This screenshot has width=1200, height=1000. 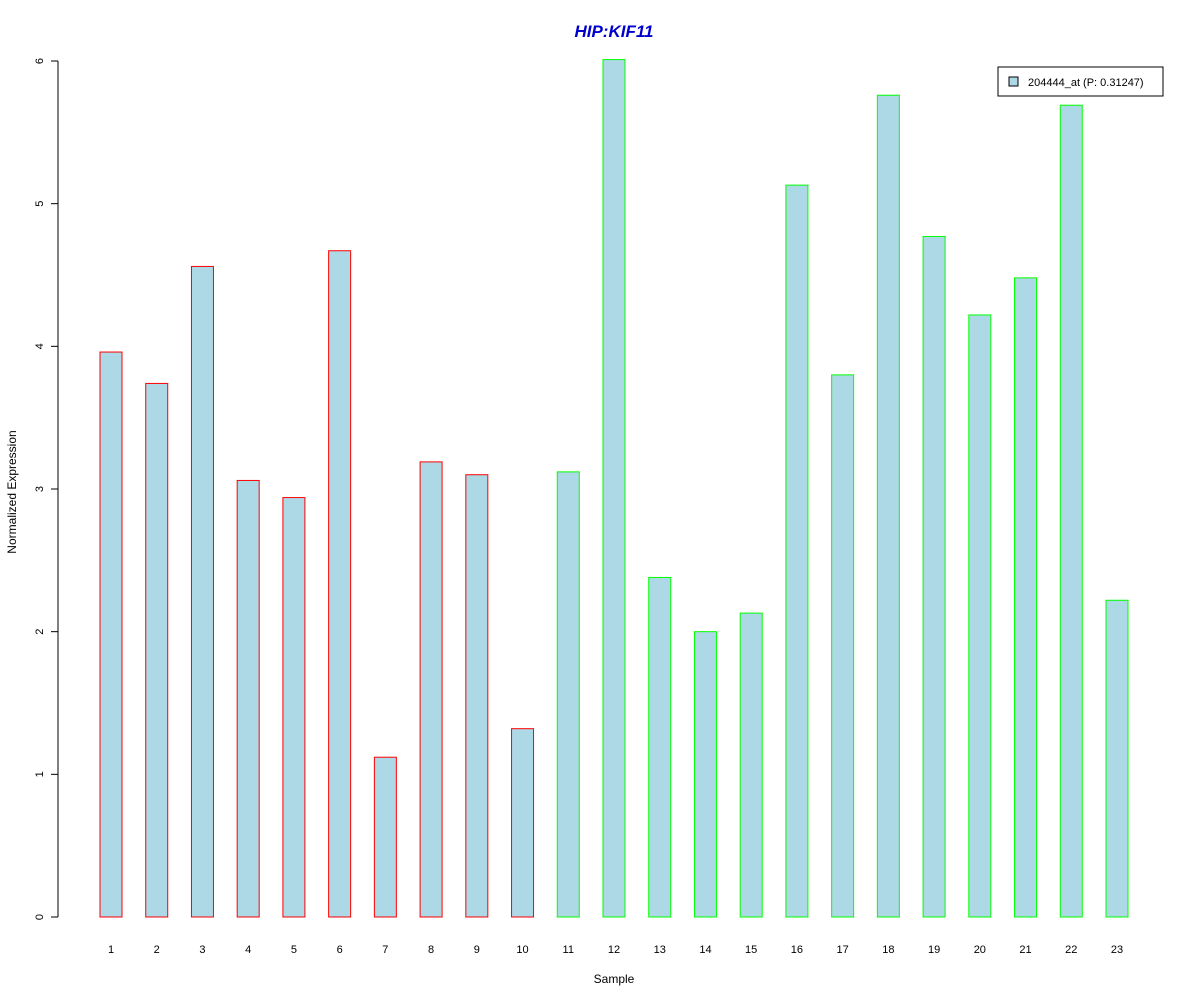 What do you see at coordinates (934, 950) in the screenshot?
I see `x-axis-tick-label: 19` at bounding box center [934, 950].